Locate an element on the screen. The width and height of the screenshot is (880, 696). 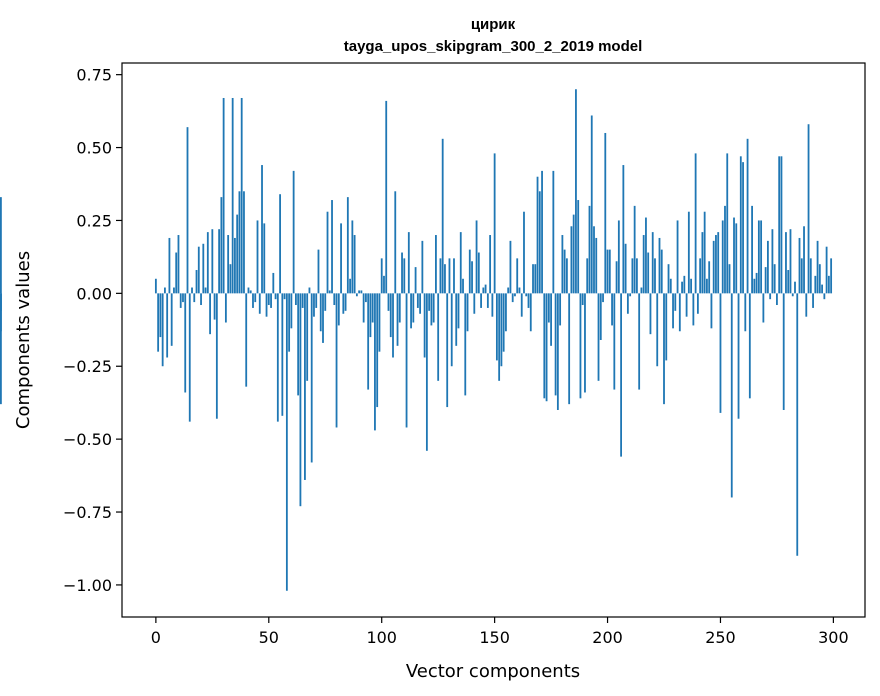
x-axis-label: Vector components is located at coordinates (493, 671).